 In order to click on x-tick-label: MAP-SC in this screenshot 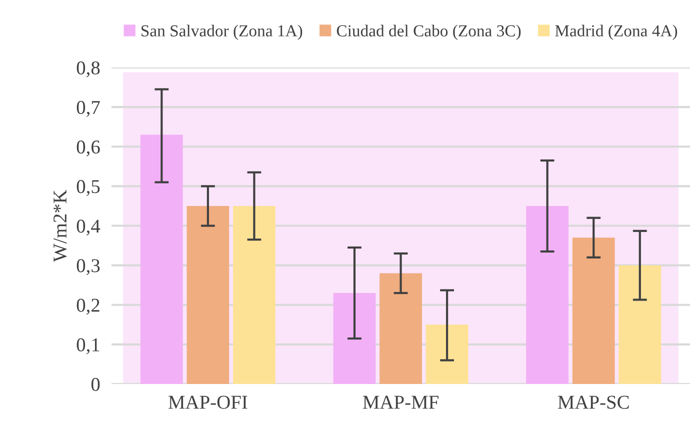, I will do `click(593, 402)`.